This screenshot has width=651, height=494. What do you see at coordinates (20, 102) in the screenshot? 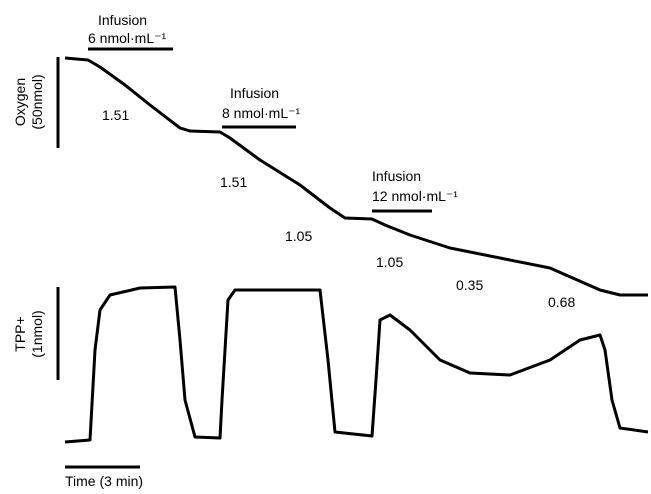
I see `oxygen-label: Oxygen` at bounding box center [20, 102].